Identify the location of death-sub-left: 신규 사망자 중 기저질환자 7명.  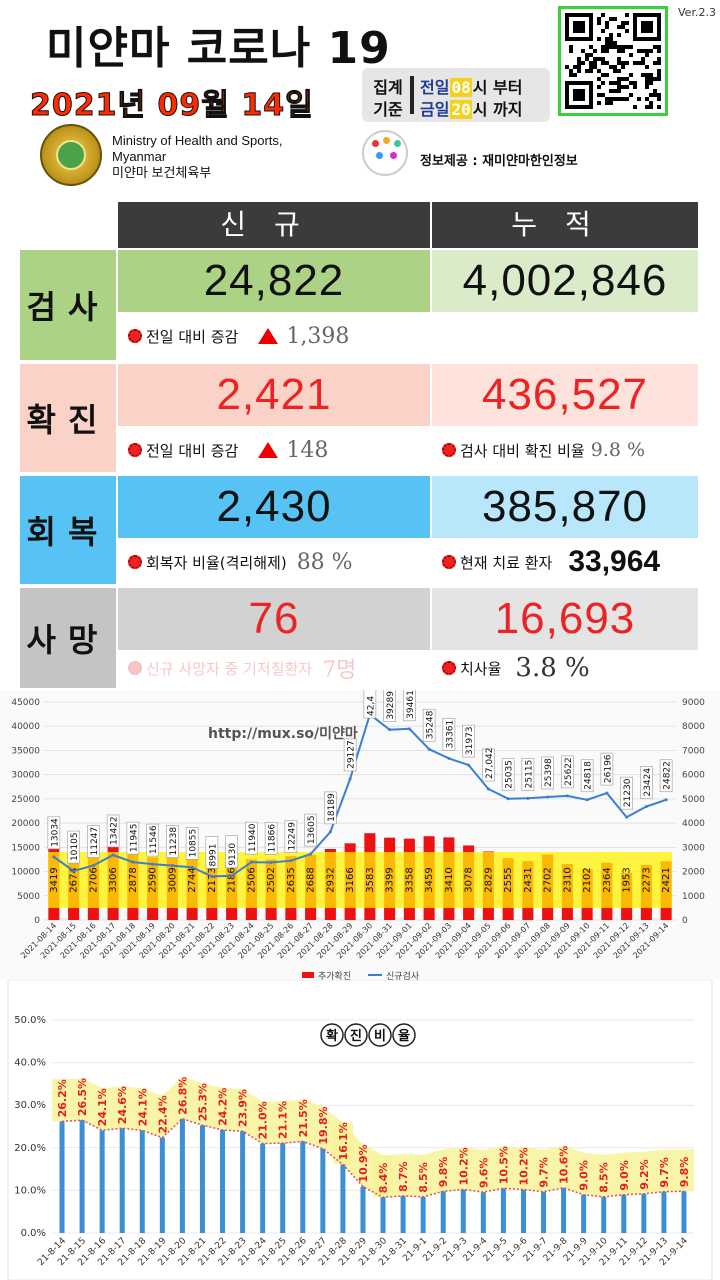
(274, 668).